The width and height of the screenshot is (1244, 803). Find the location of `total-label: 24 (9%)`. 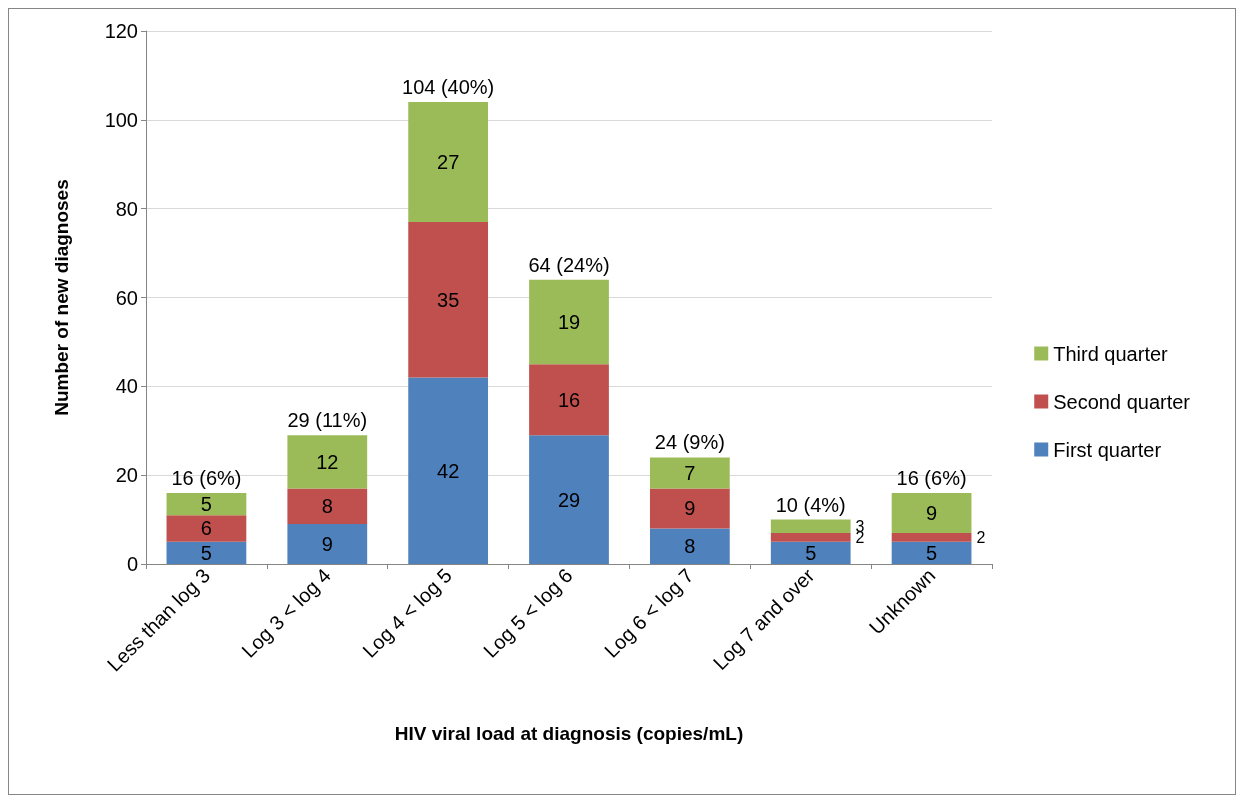

total-label: 24 (9%) is located at coordinates (689, 442).